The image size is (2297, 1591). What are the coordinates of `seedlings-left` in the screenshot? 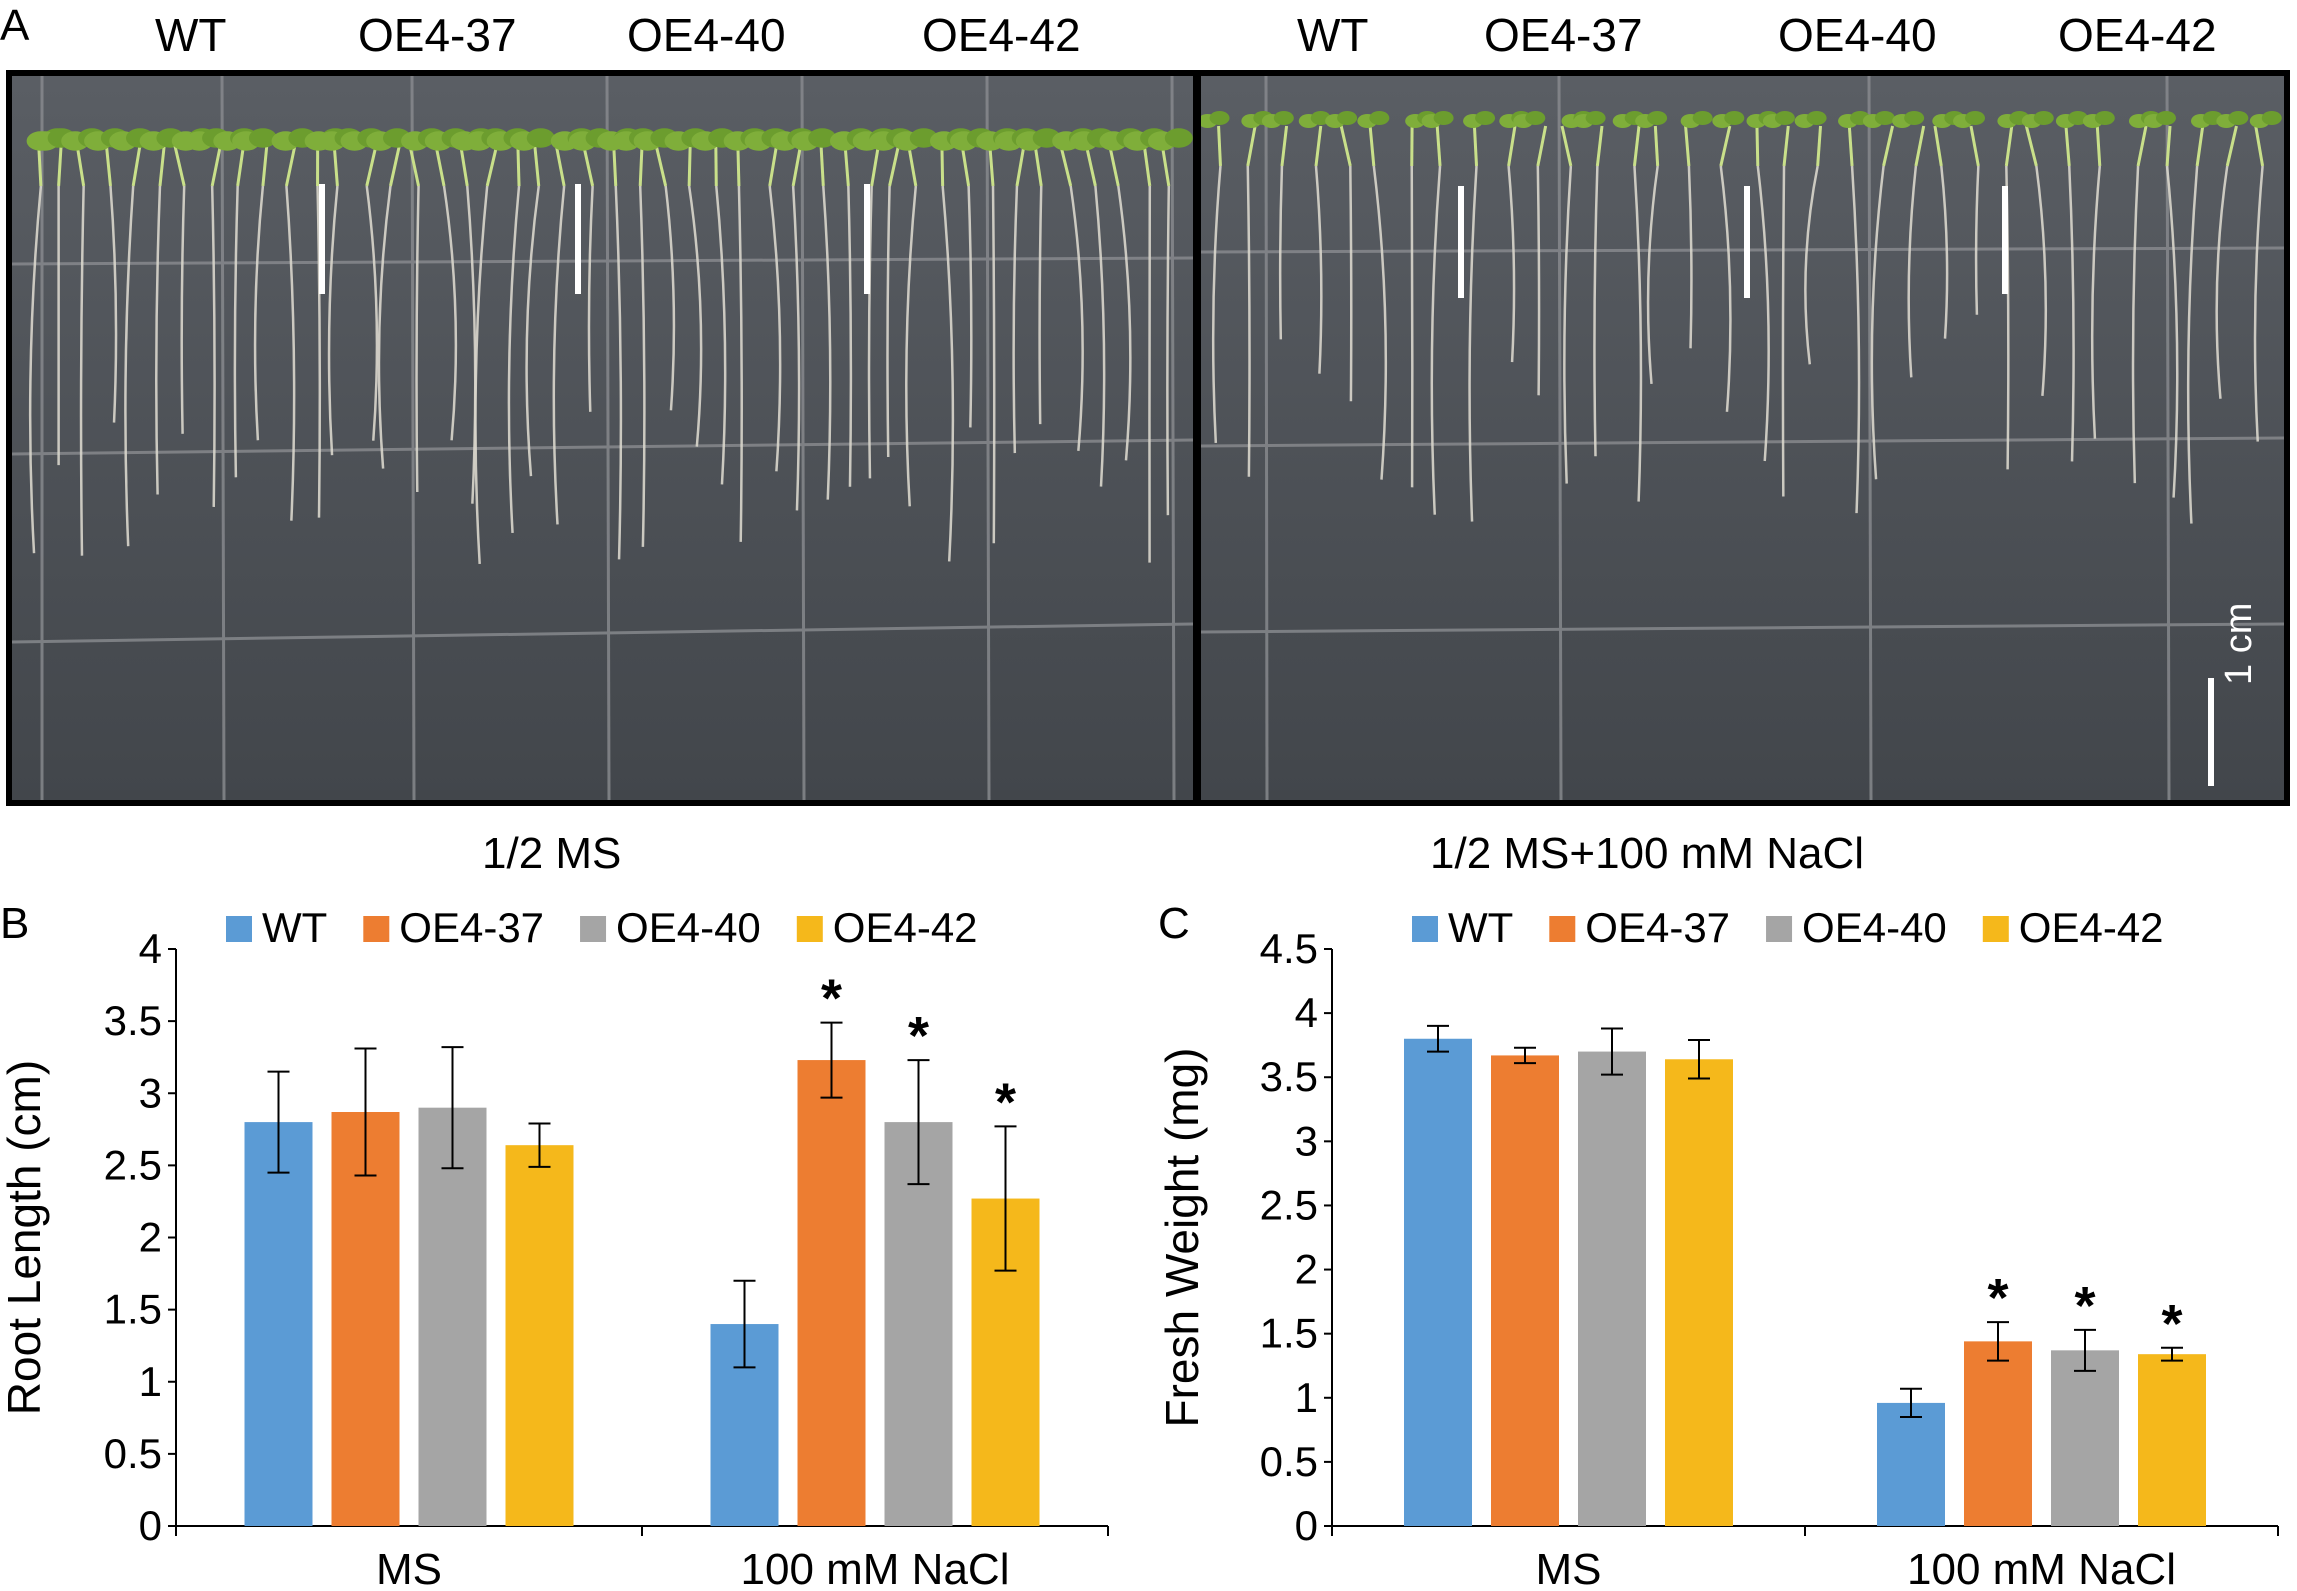 It's located at (609, 346).